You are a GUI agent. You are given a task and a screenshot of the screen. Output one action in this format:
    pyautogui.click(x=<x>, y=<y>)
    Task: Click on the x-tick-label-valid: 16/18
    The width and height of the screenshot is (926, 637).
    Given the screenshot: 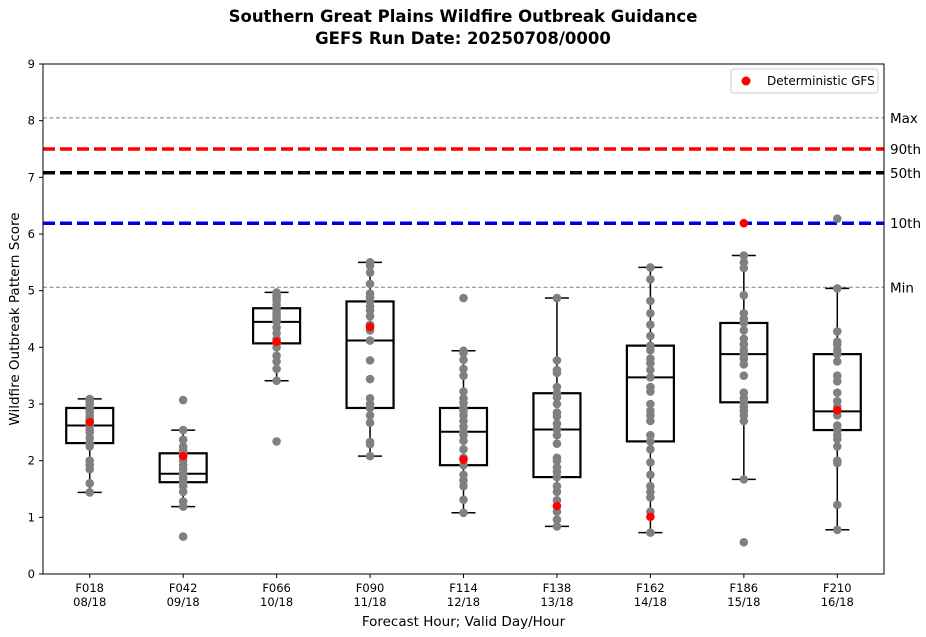 What is the action you would take?
    pyautogui.click(x=837, y=602)
    